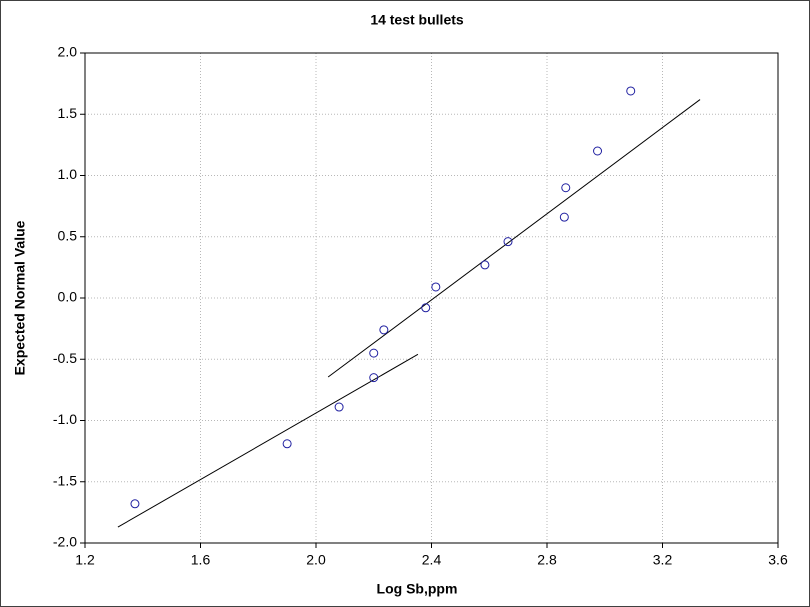 This screenshot has height=607, width=810. What do you see at coordinates (663, 560) in the screenshot?
I see `x-tick-label: 3.2` at bounding box center [663, 560].